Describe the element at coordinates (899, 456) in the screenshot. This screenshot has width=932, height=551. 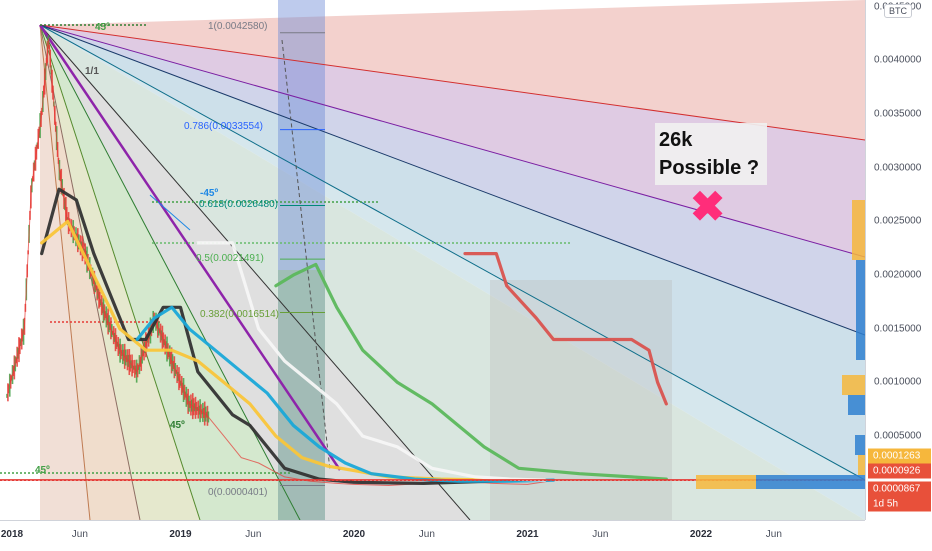
I see `price-badge: 0.0001263` at that location.